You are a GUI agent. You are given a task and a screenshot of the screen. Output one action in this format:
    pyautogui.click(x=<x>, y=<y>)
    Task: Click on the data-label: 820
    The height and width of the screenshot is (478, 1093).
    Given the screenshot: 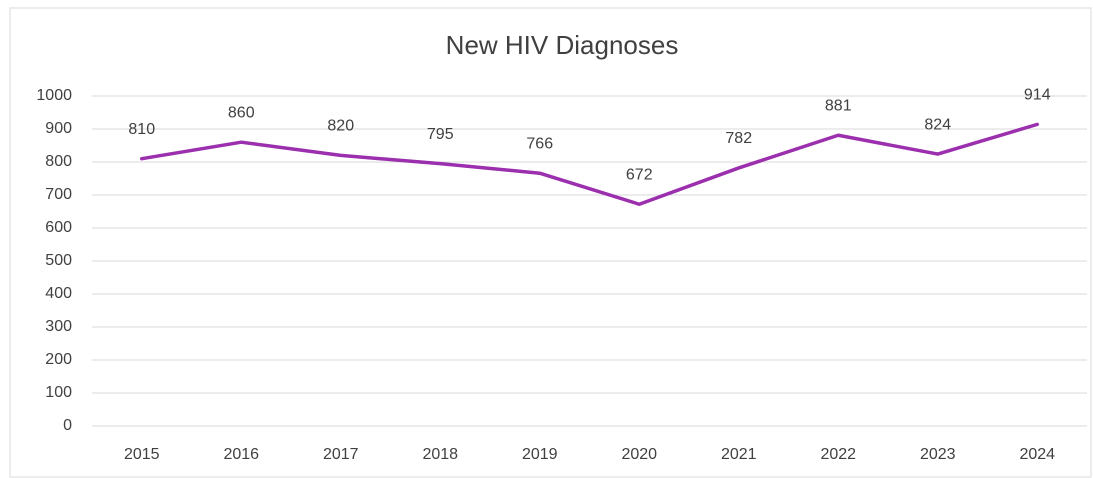 What is the action you would take?
    pyautogui.click(x=340, y=126)
    